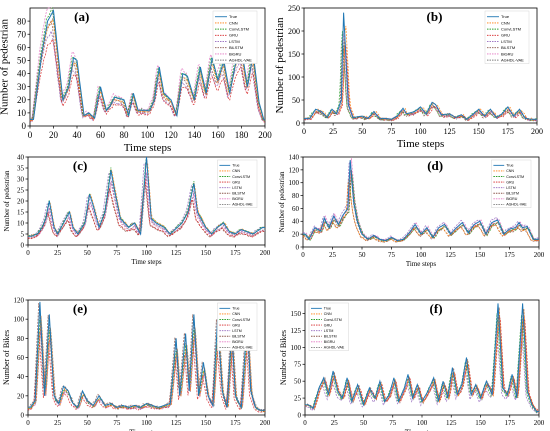  I want to click on y-tick-label: 250, so click(294, 8).